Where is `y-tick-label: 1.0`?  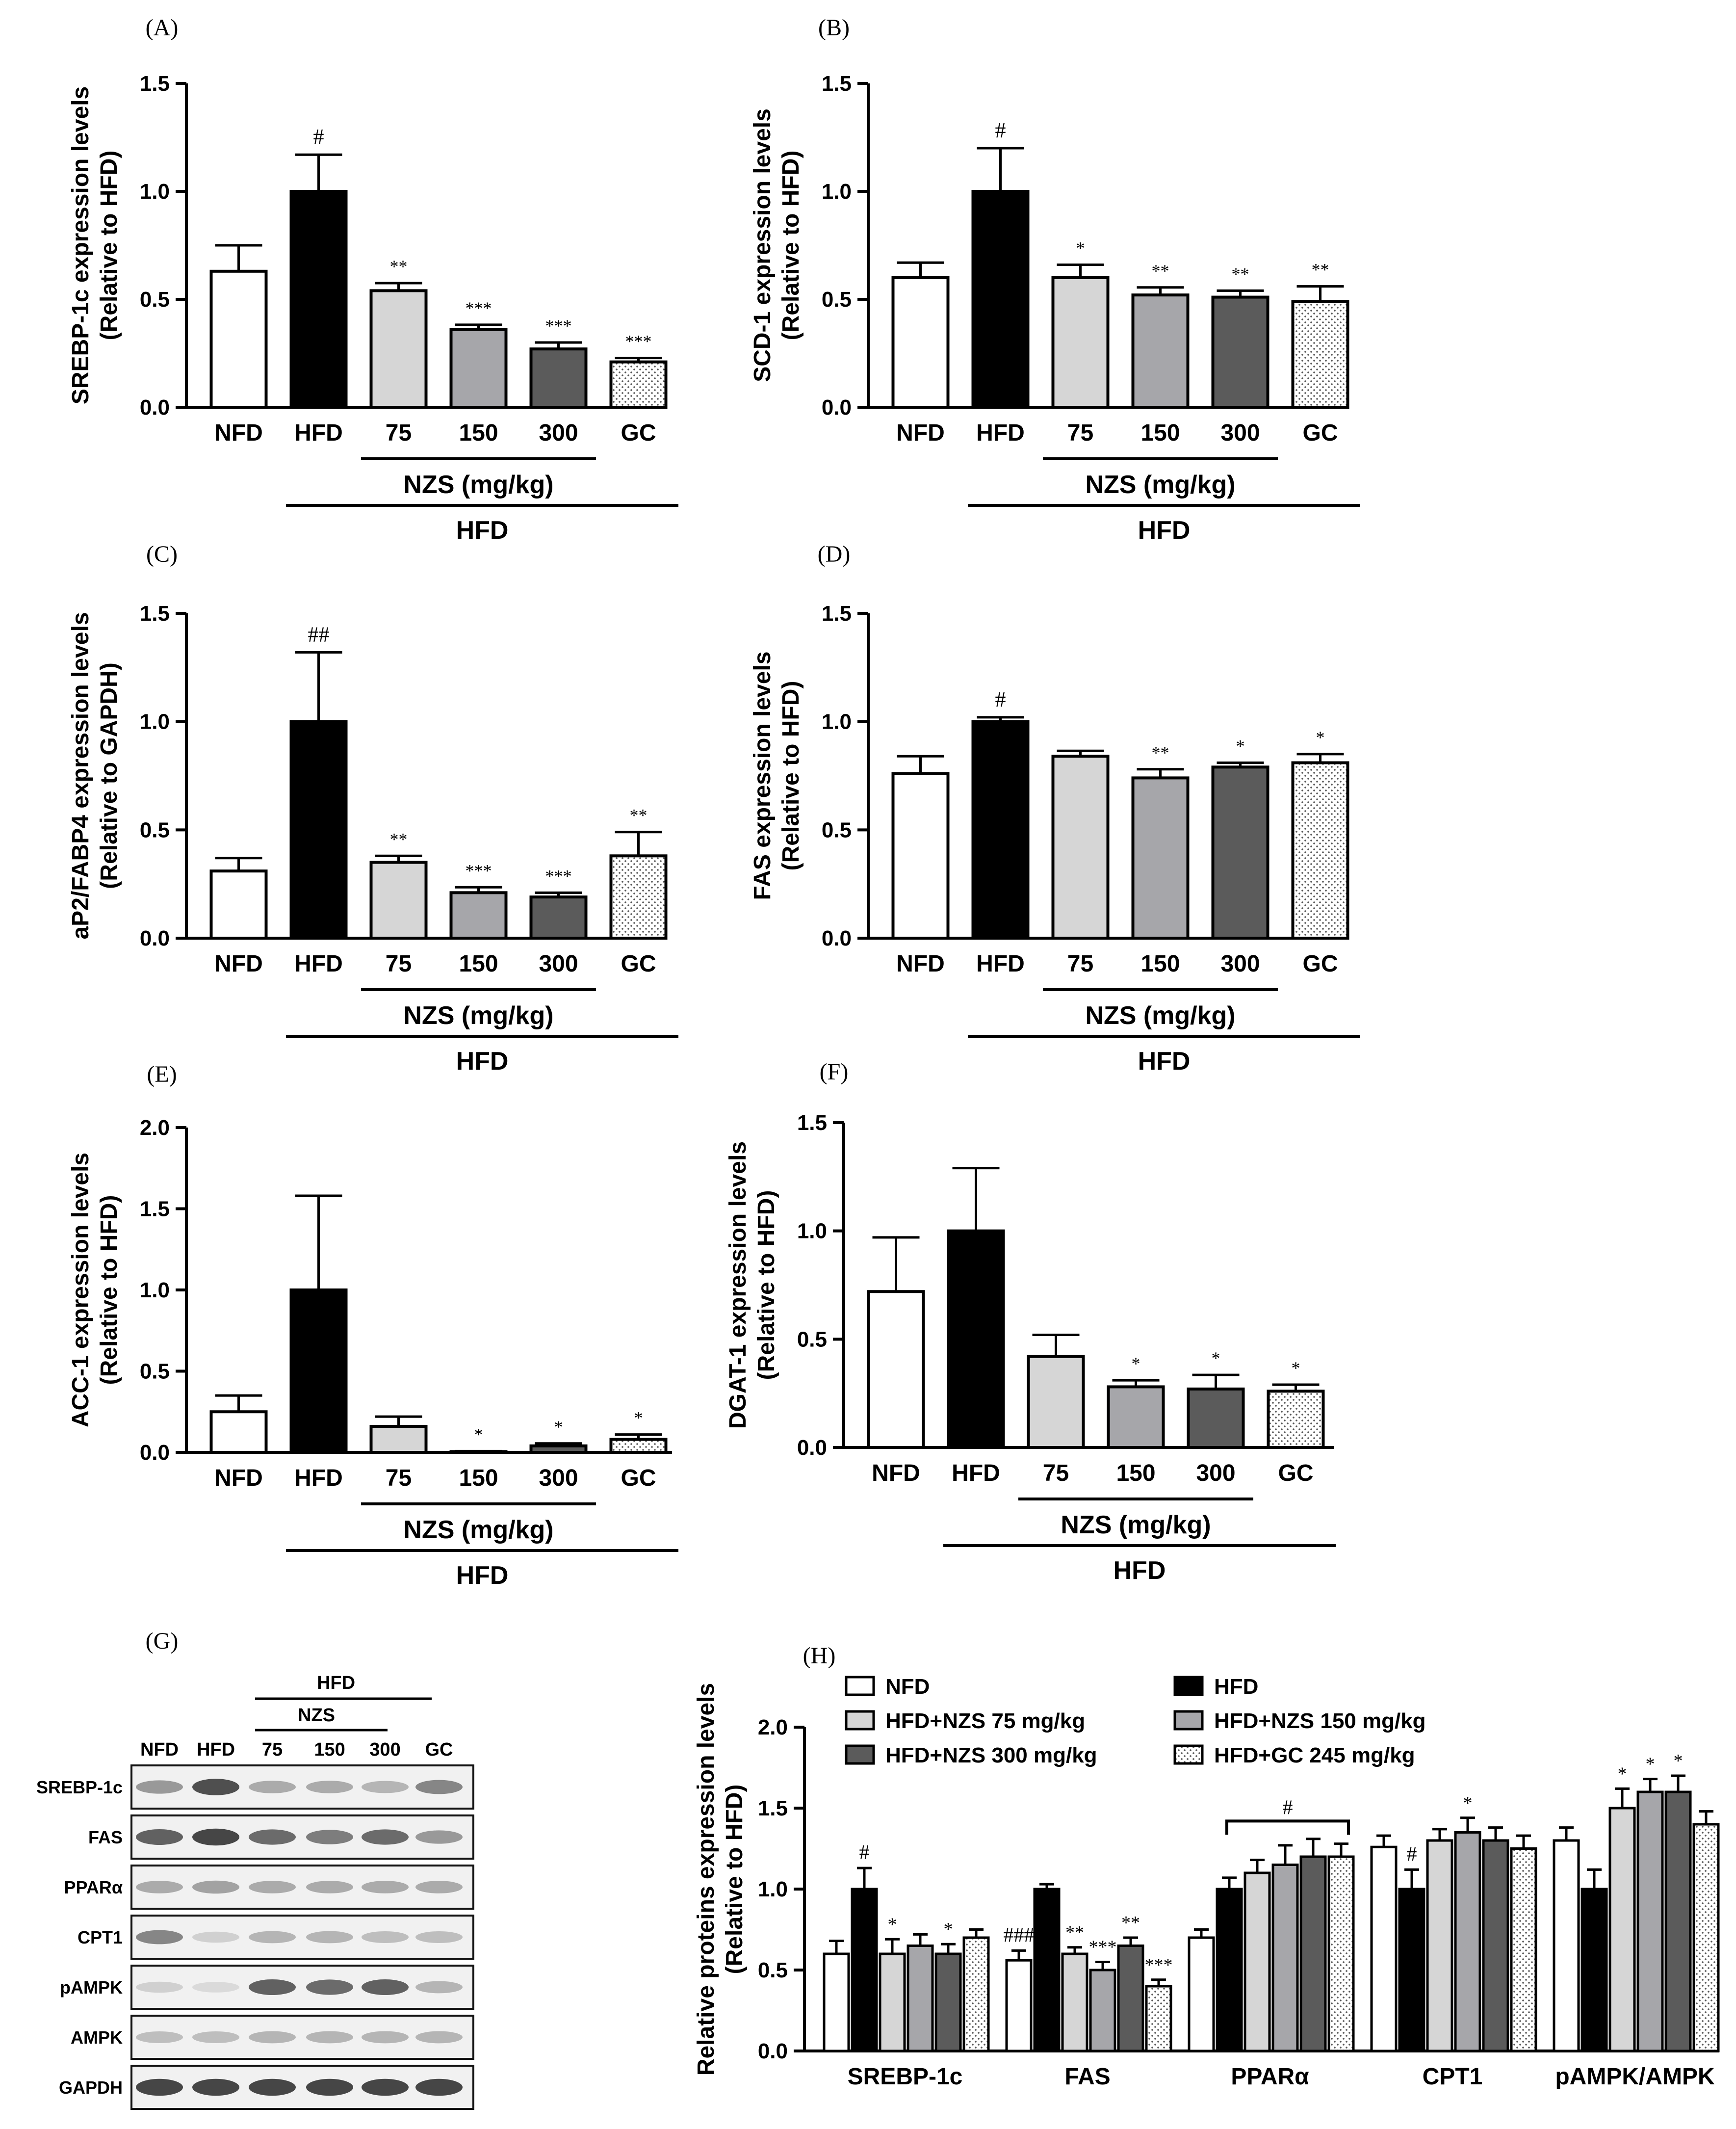
y-tick-label: 1.0 is located at coordinates (155, 722).